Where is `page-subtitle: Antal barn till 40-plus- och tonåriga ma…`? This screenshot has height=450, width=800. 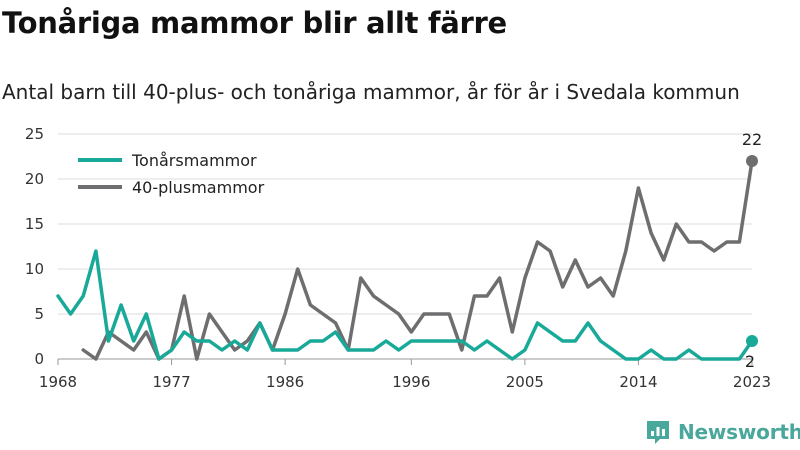 page-subtitle: Antal barn till 40-plus- och tonåriga ma… is located at coordinates (371, 92).